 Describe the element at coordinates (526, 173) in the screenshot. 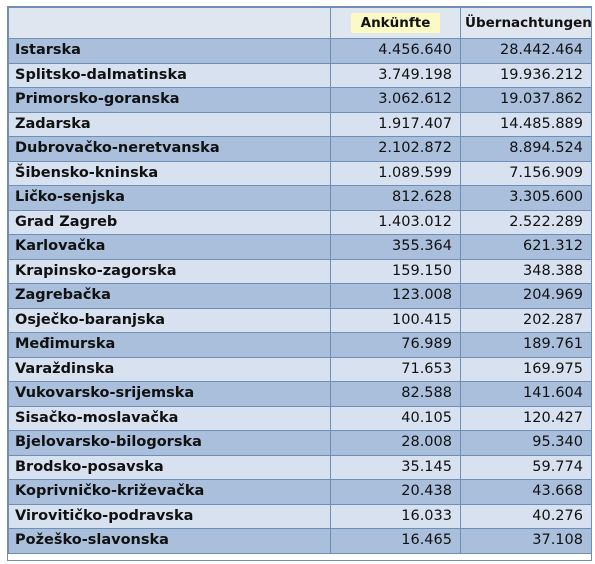

I see `overnights-cell: 7.156.909` at that location.